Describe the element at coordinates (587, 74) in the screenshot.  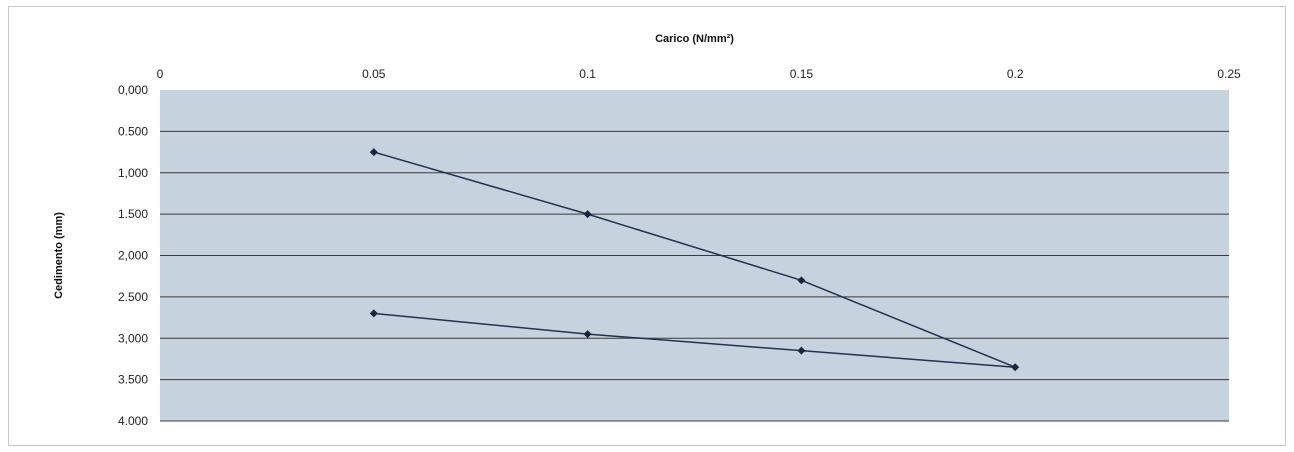
I see `x-tick-label: 0.1` at that location.